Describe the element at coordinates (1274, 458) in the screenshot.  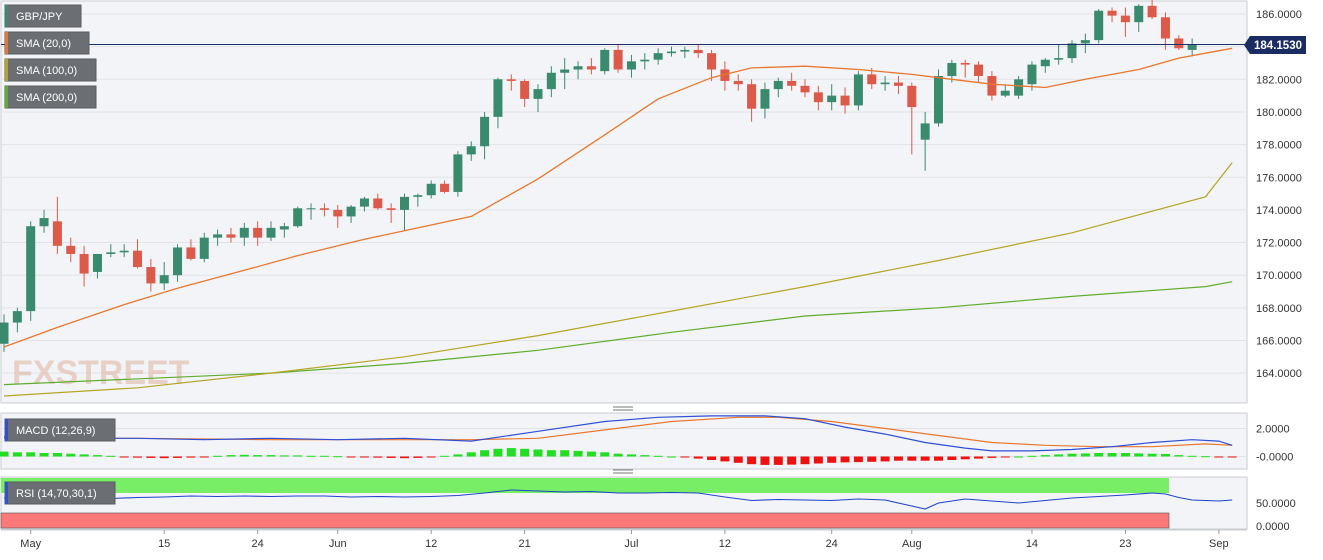
I see `macd-tick-label: -0.0000` at that location.